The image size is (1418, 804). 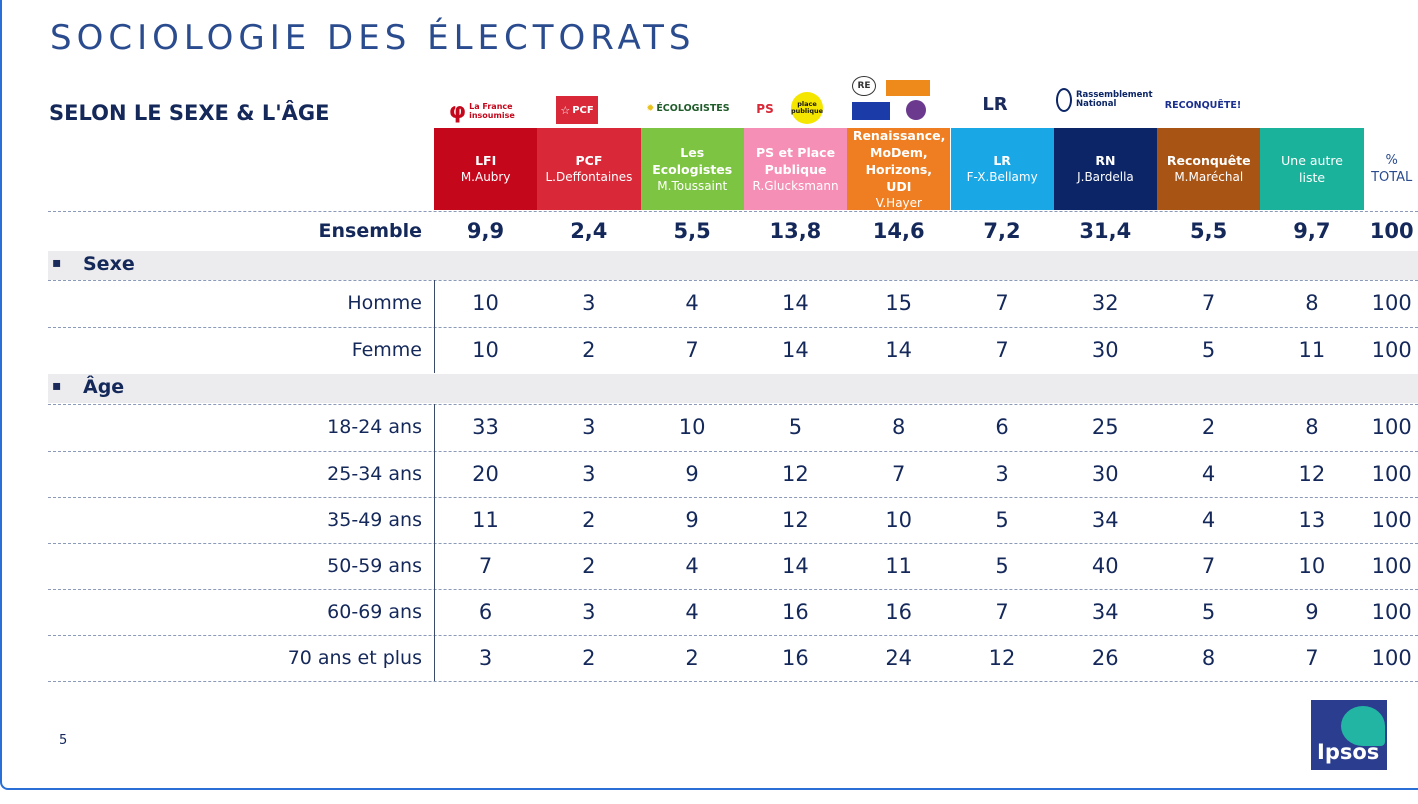 I want to click on value-cell: 14,6, so click(x=898, y=231).